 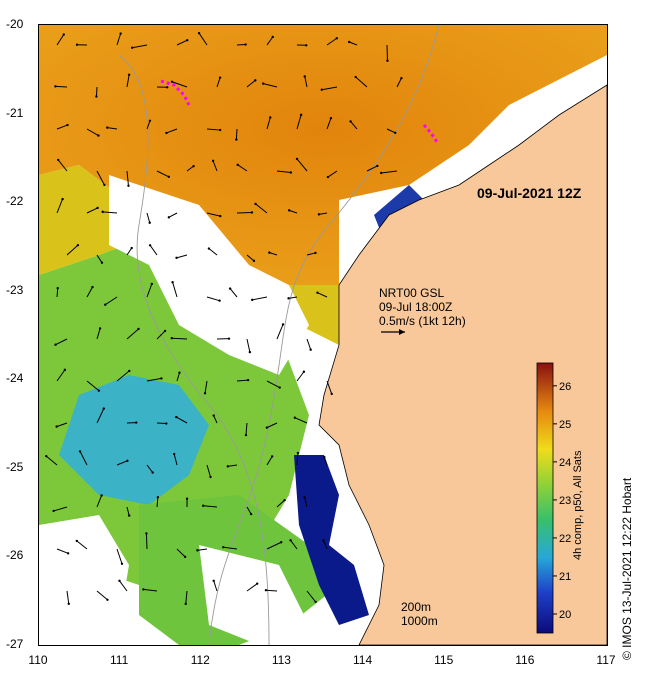 I want to click on current-label-line1: NRT00 GSL, so click(x=411, y=293).